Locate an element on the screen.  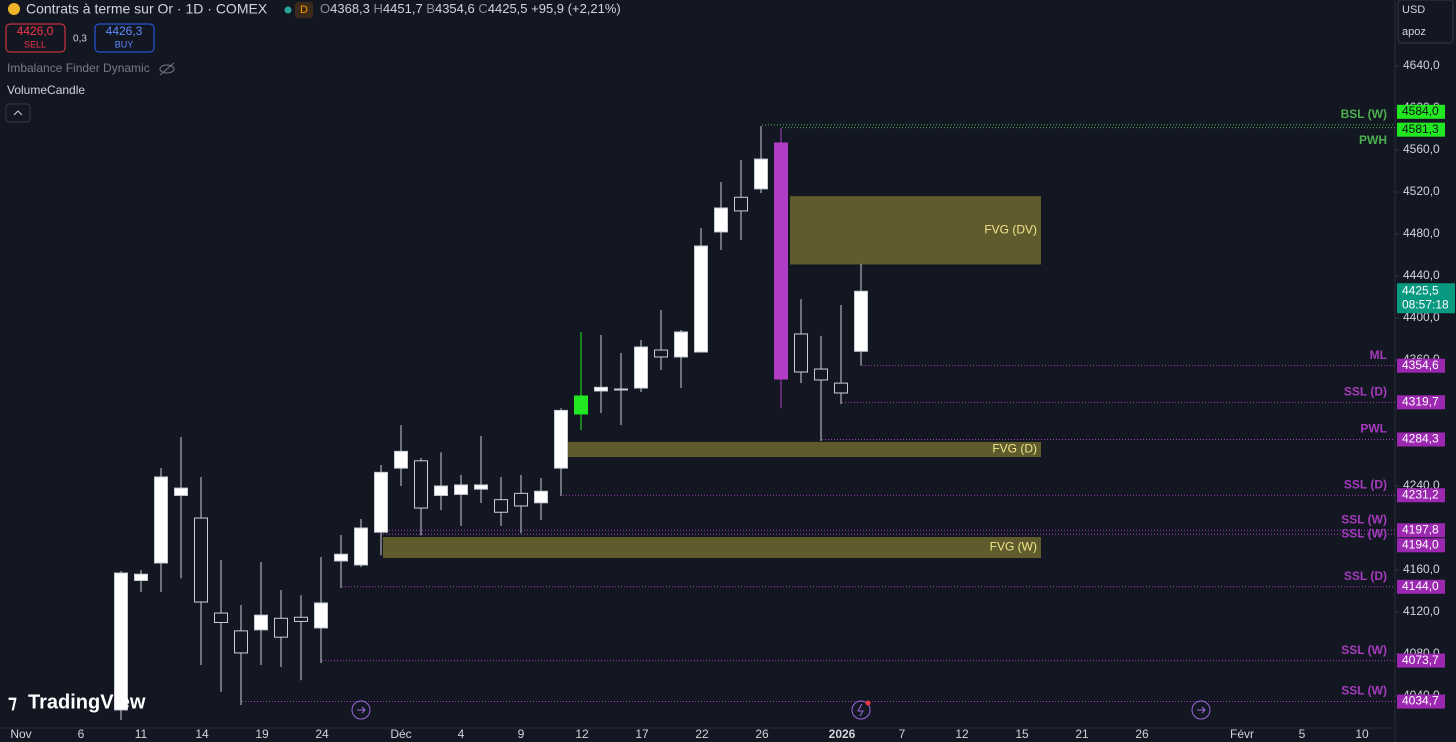
x-tick-label: 2026 is located at coordinates (842, 734).